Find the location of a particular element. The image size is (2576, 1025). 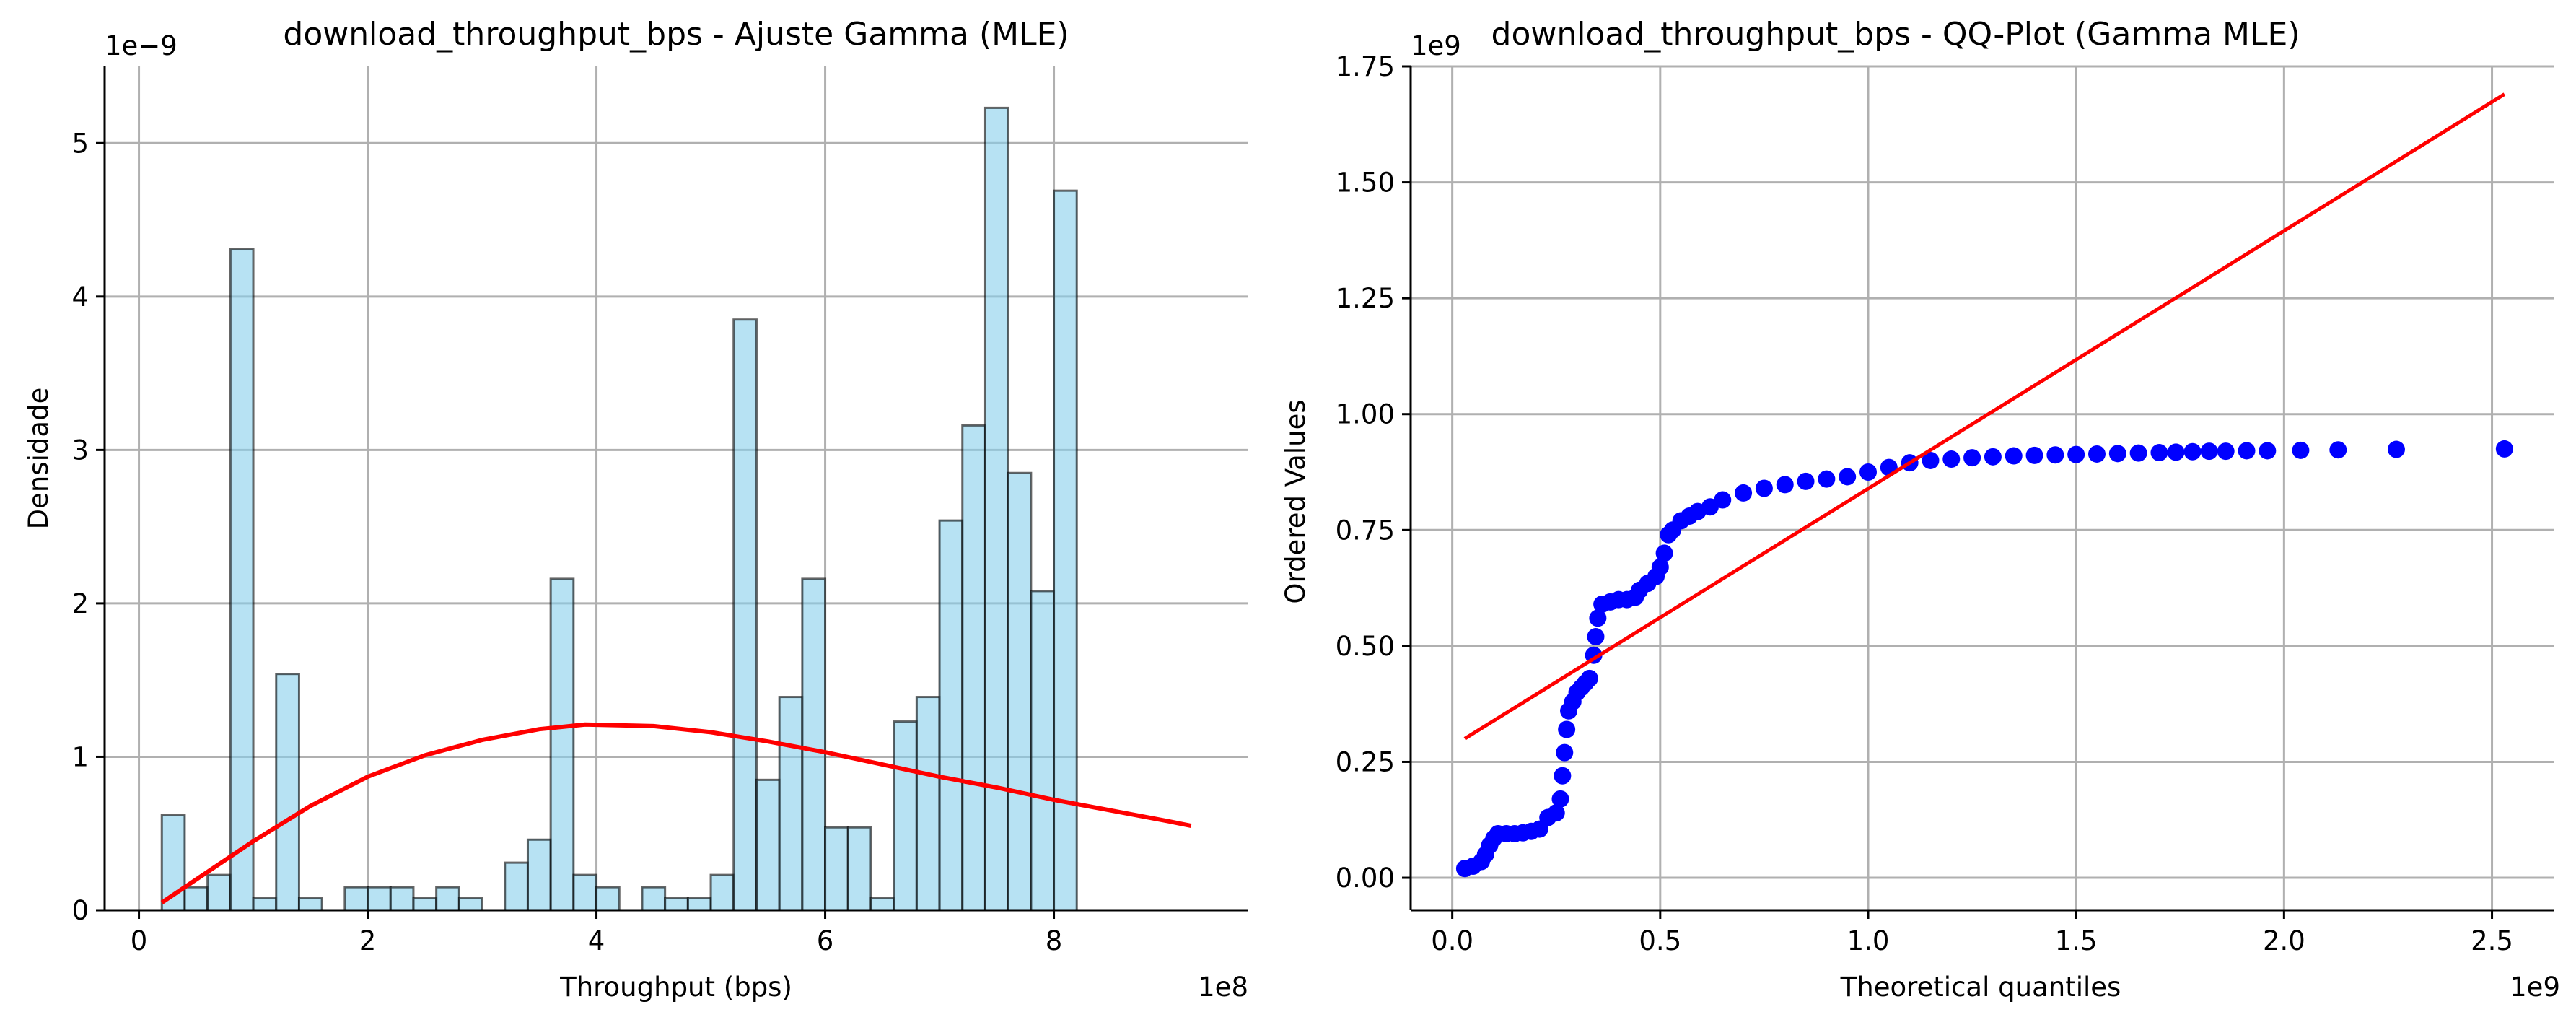

qq-plot-y-ticks: 0.00 0.25 0.50 0.75 1.00 1.25 1.50 1.75 is located at coordinates (1373, 472).